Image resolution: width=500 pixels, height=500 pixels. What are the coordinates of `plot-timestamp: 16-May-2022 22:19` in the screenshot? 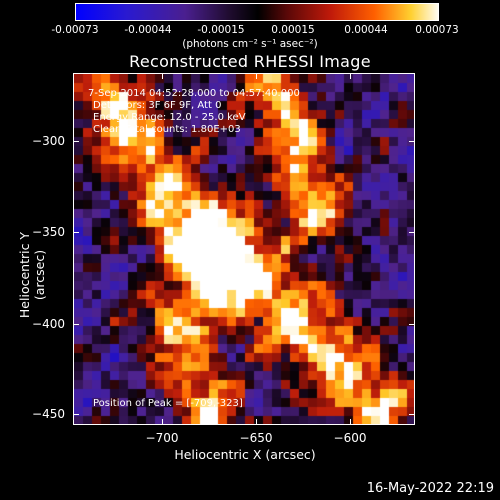 It's located at (430, 488).